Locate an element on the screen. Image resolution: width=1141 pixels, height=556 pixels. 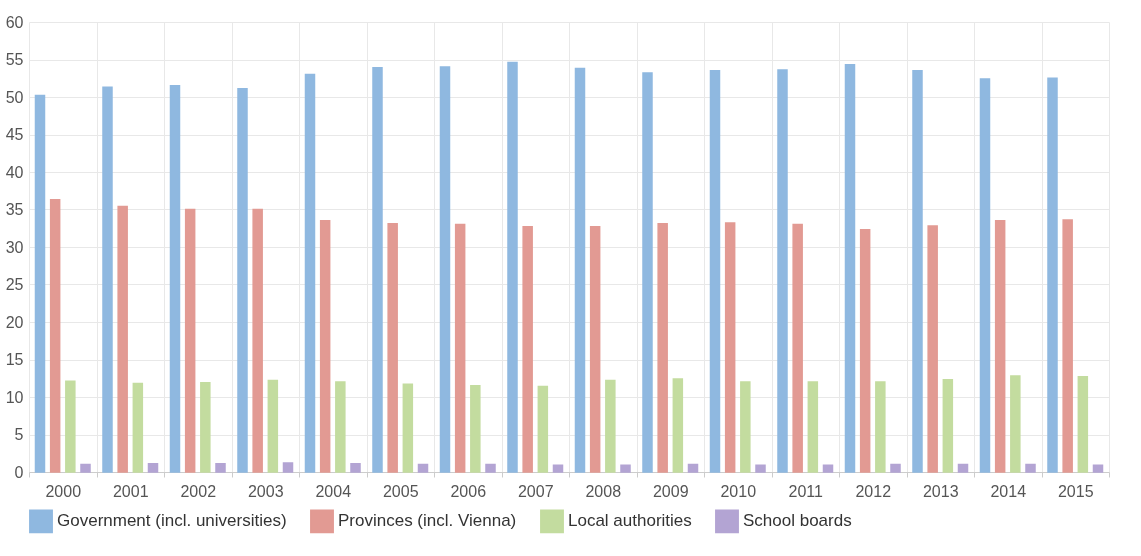
y-tick-label: 20 is located at coordinates (14, 322).